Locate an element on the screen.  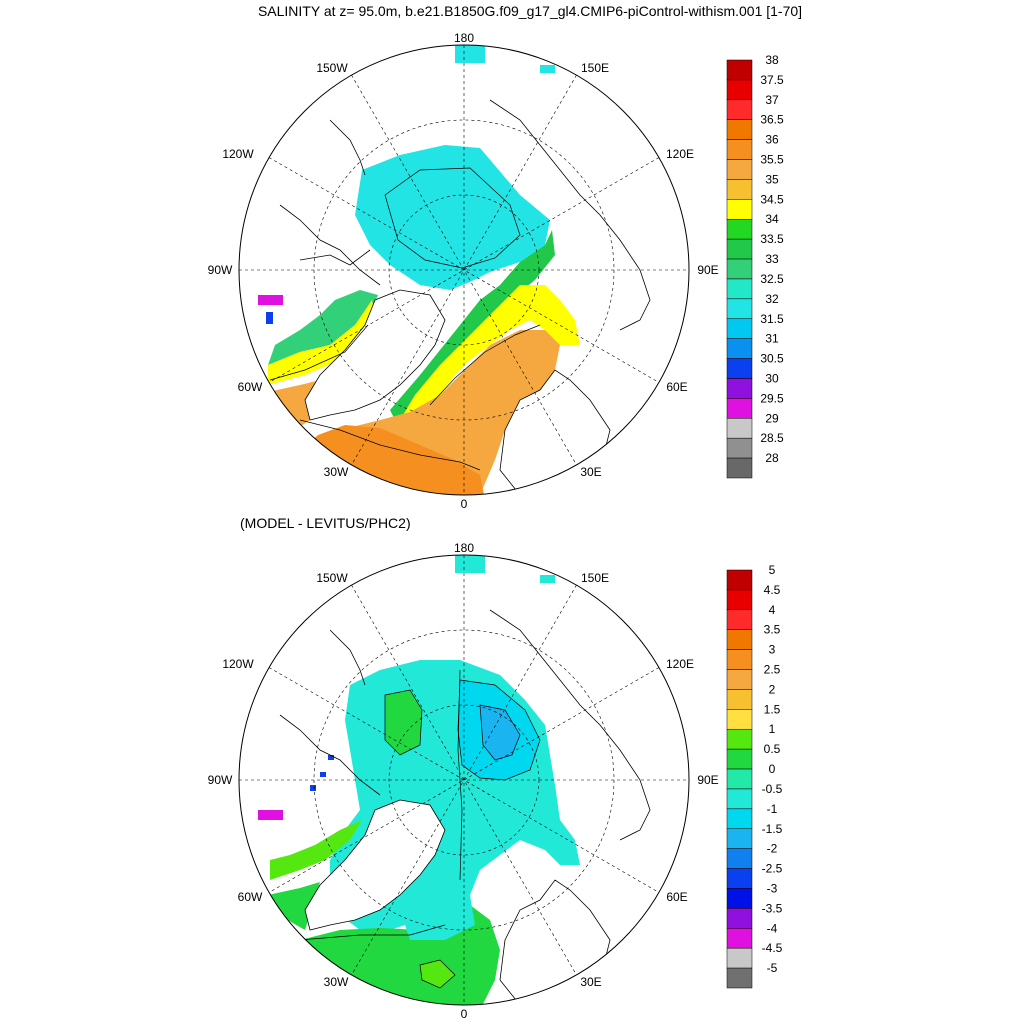
lon-label-120e: 120E is located at coordinates (680, 664).